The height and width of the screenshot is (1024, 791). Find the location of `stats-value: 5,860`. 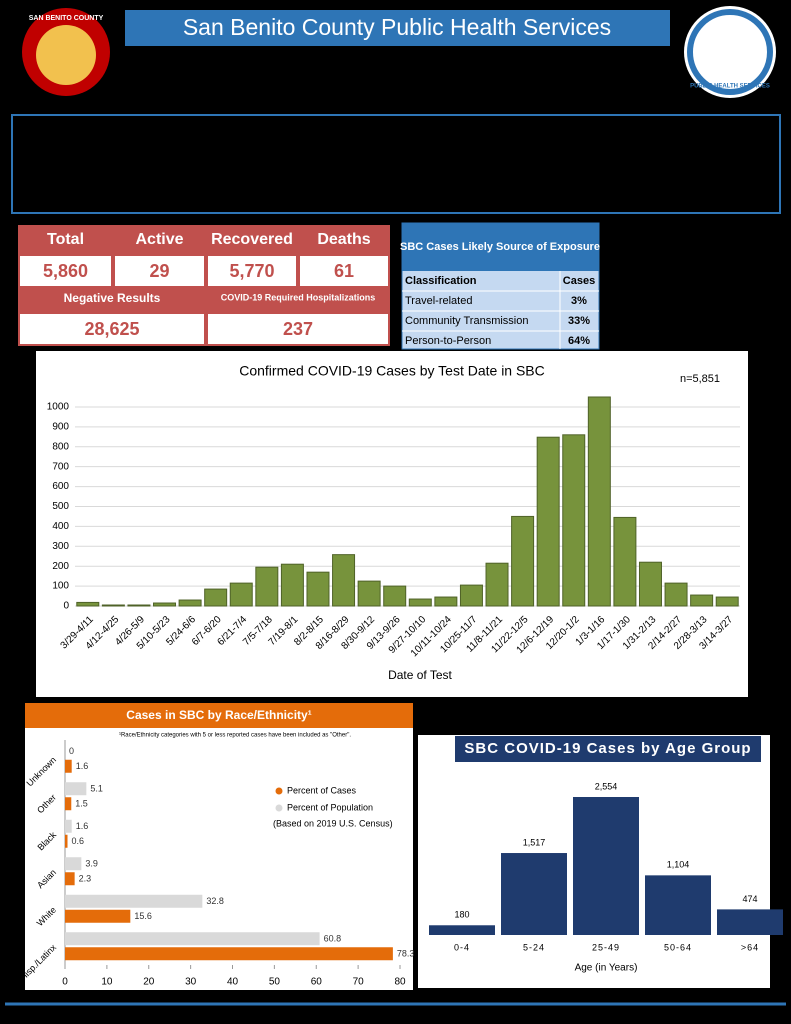

stats-value: 5,860 is located at coordinates (65, 271).